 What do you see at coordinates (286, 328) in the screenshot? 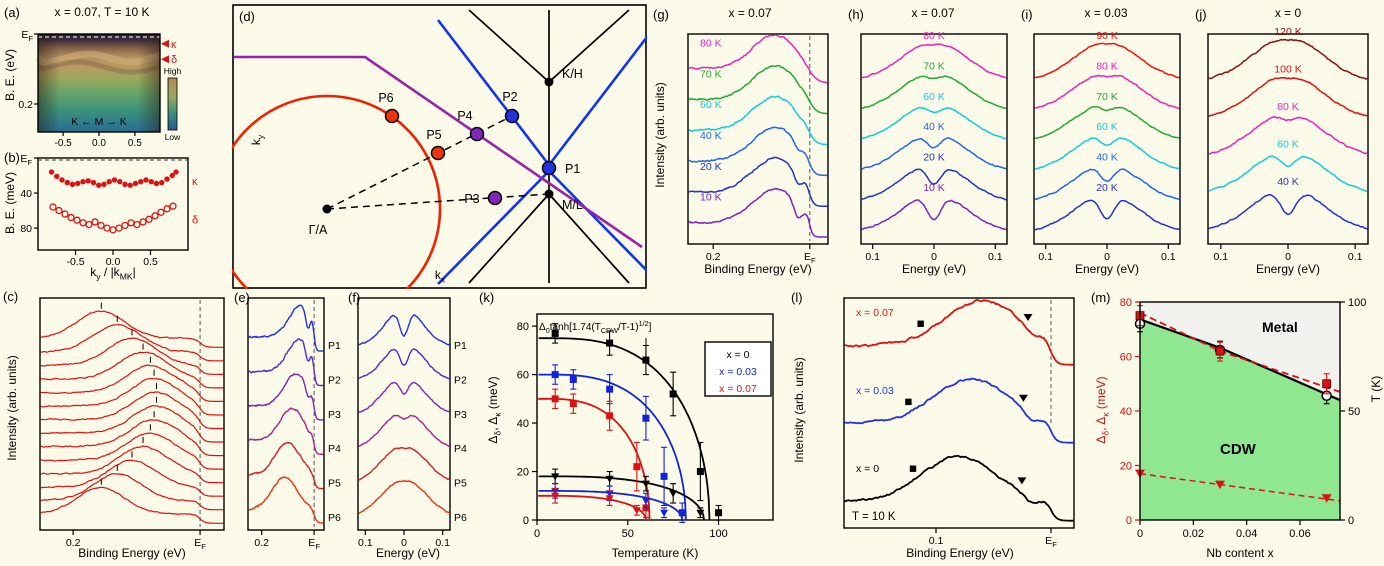
I see `curve-P1` at bounding box center [286, 328].